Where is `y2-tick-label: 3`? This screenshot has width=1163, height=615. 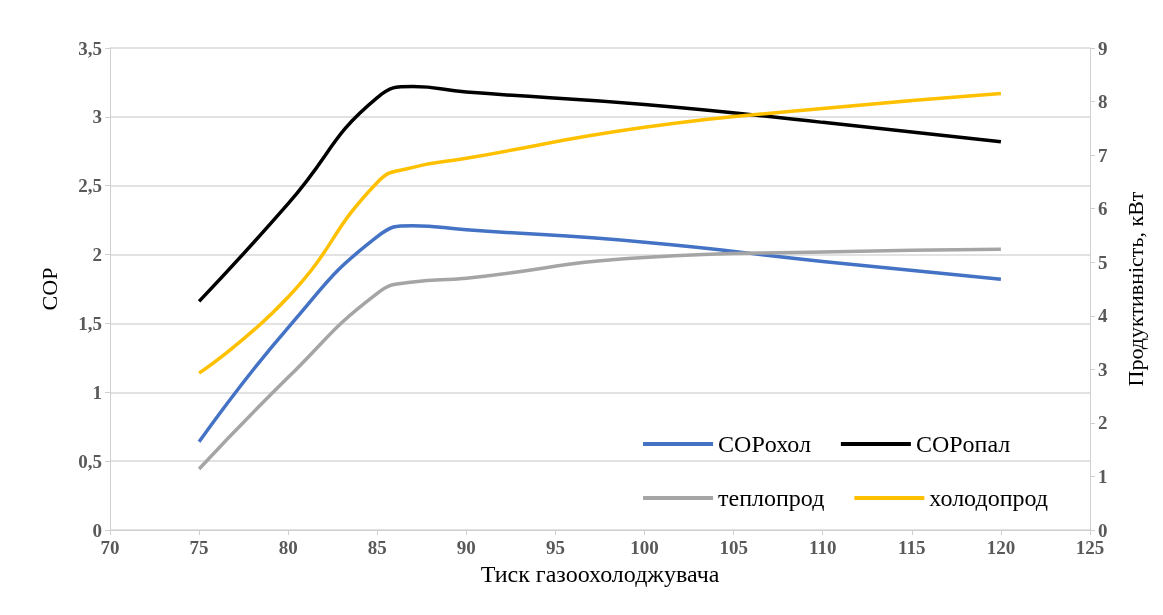
y2-tick-label: 3 is located at coordinates (1103, 369).